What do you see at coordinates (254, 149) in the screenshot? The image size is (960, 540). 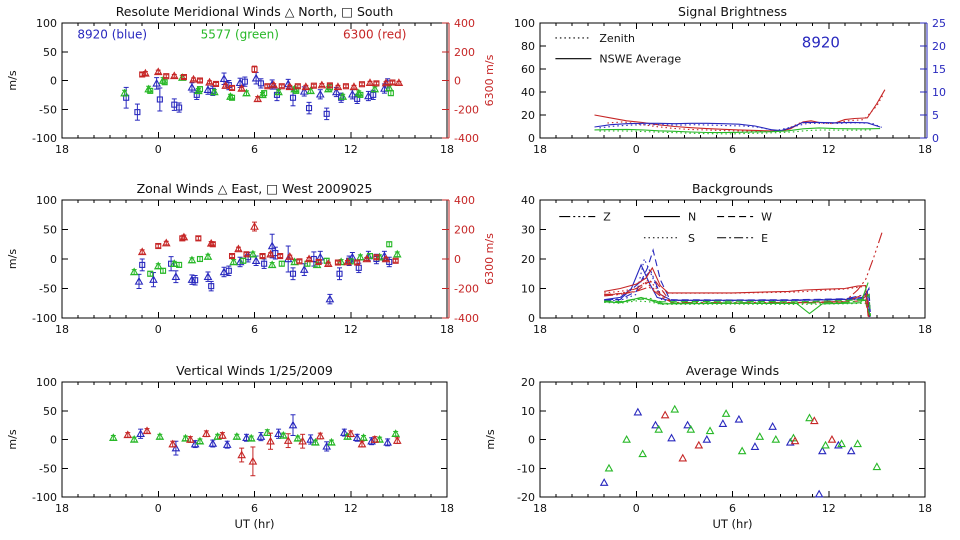 I see `x-tick-label: 6` at bounding box center [254, 149].